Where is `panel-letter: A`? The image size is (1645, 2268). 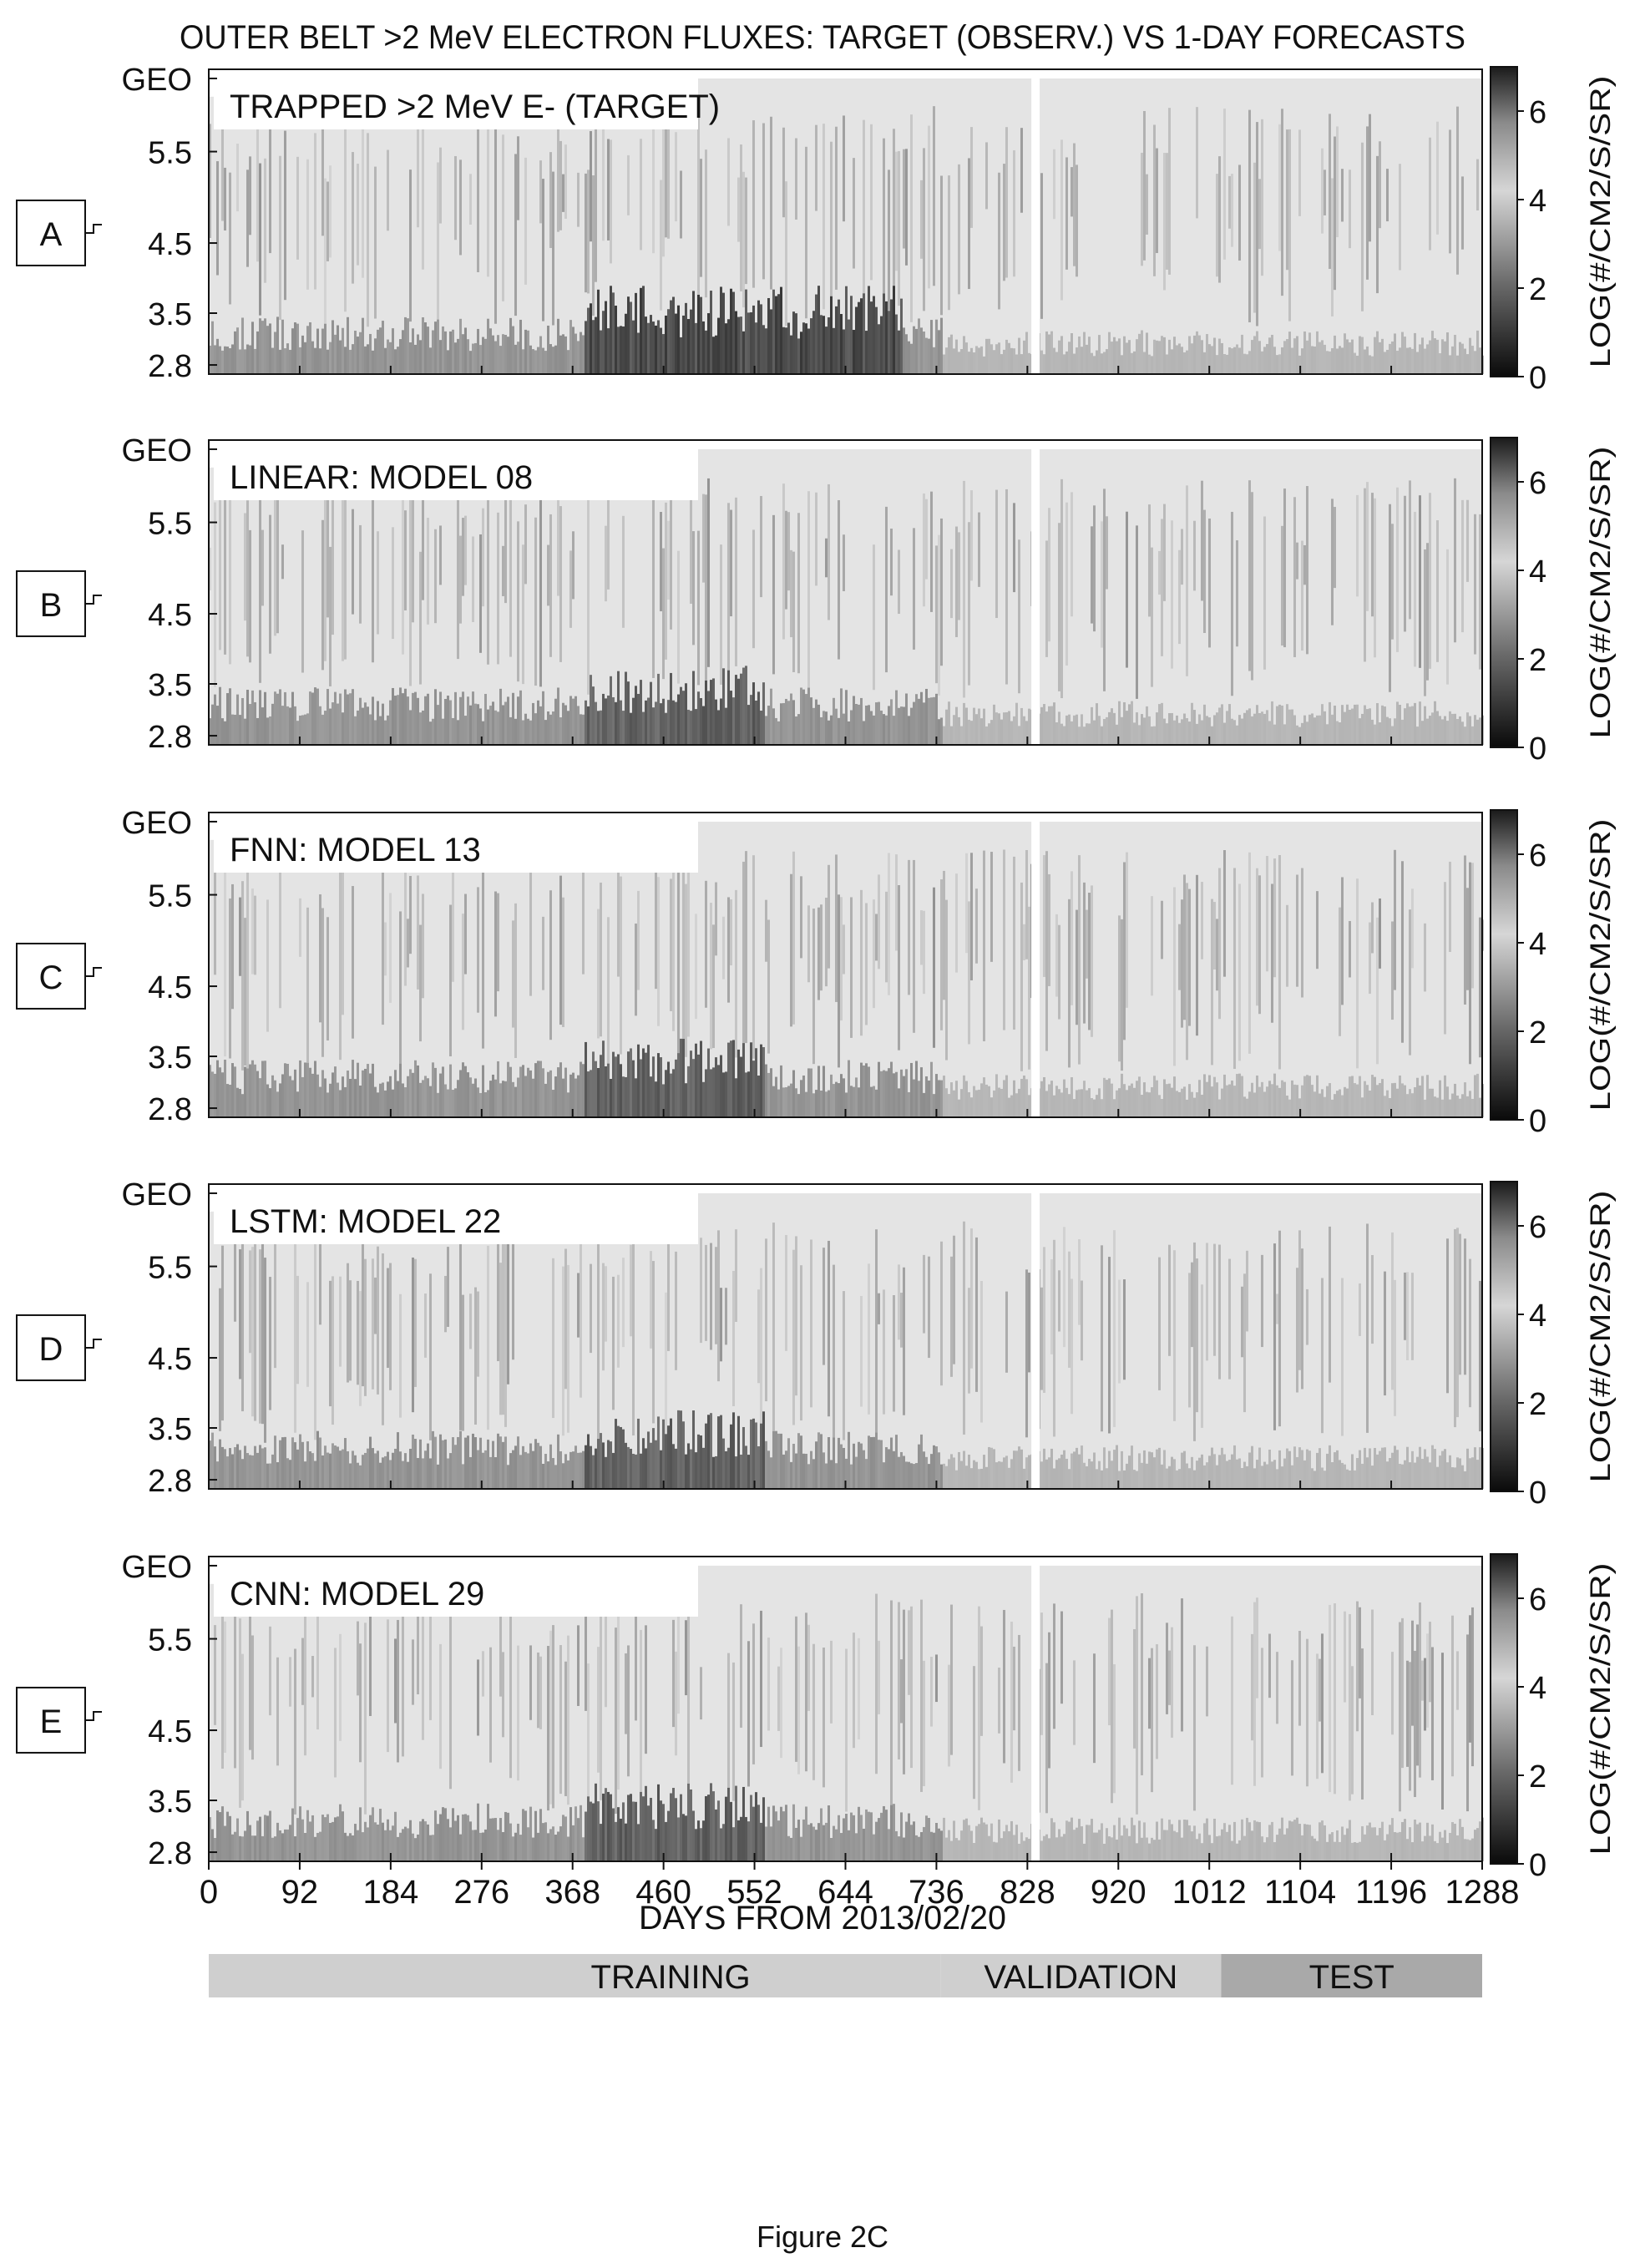
panel-letter: A is located at coordinates (51, 234).